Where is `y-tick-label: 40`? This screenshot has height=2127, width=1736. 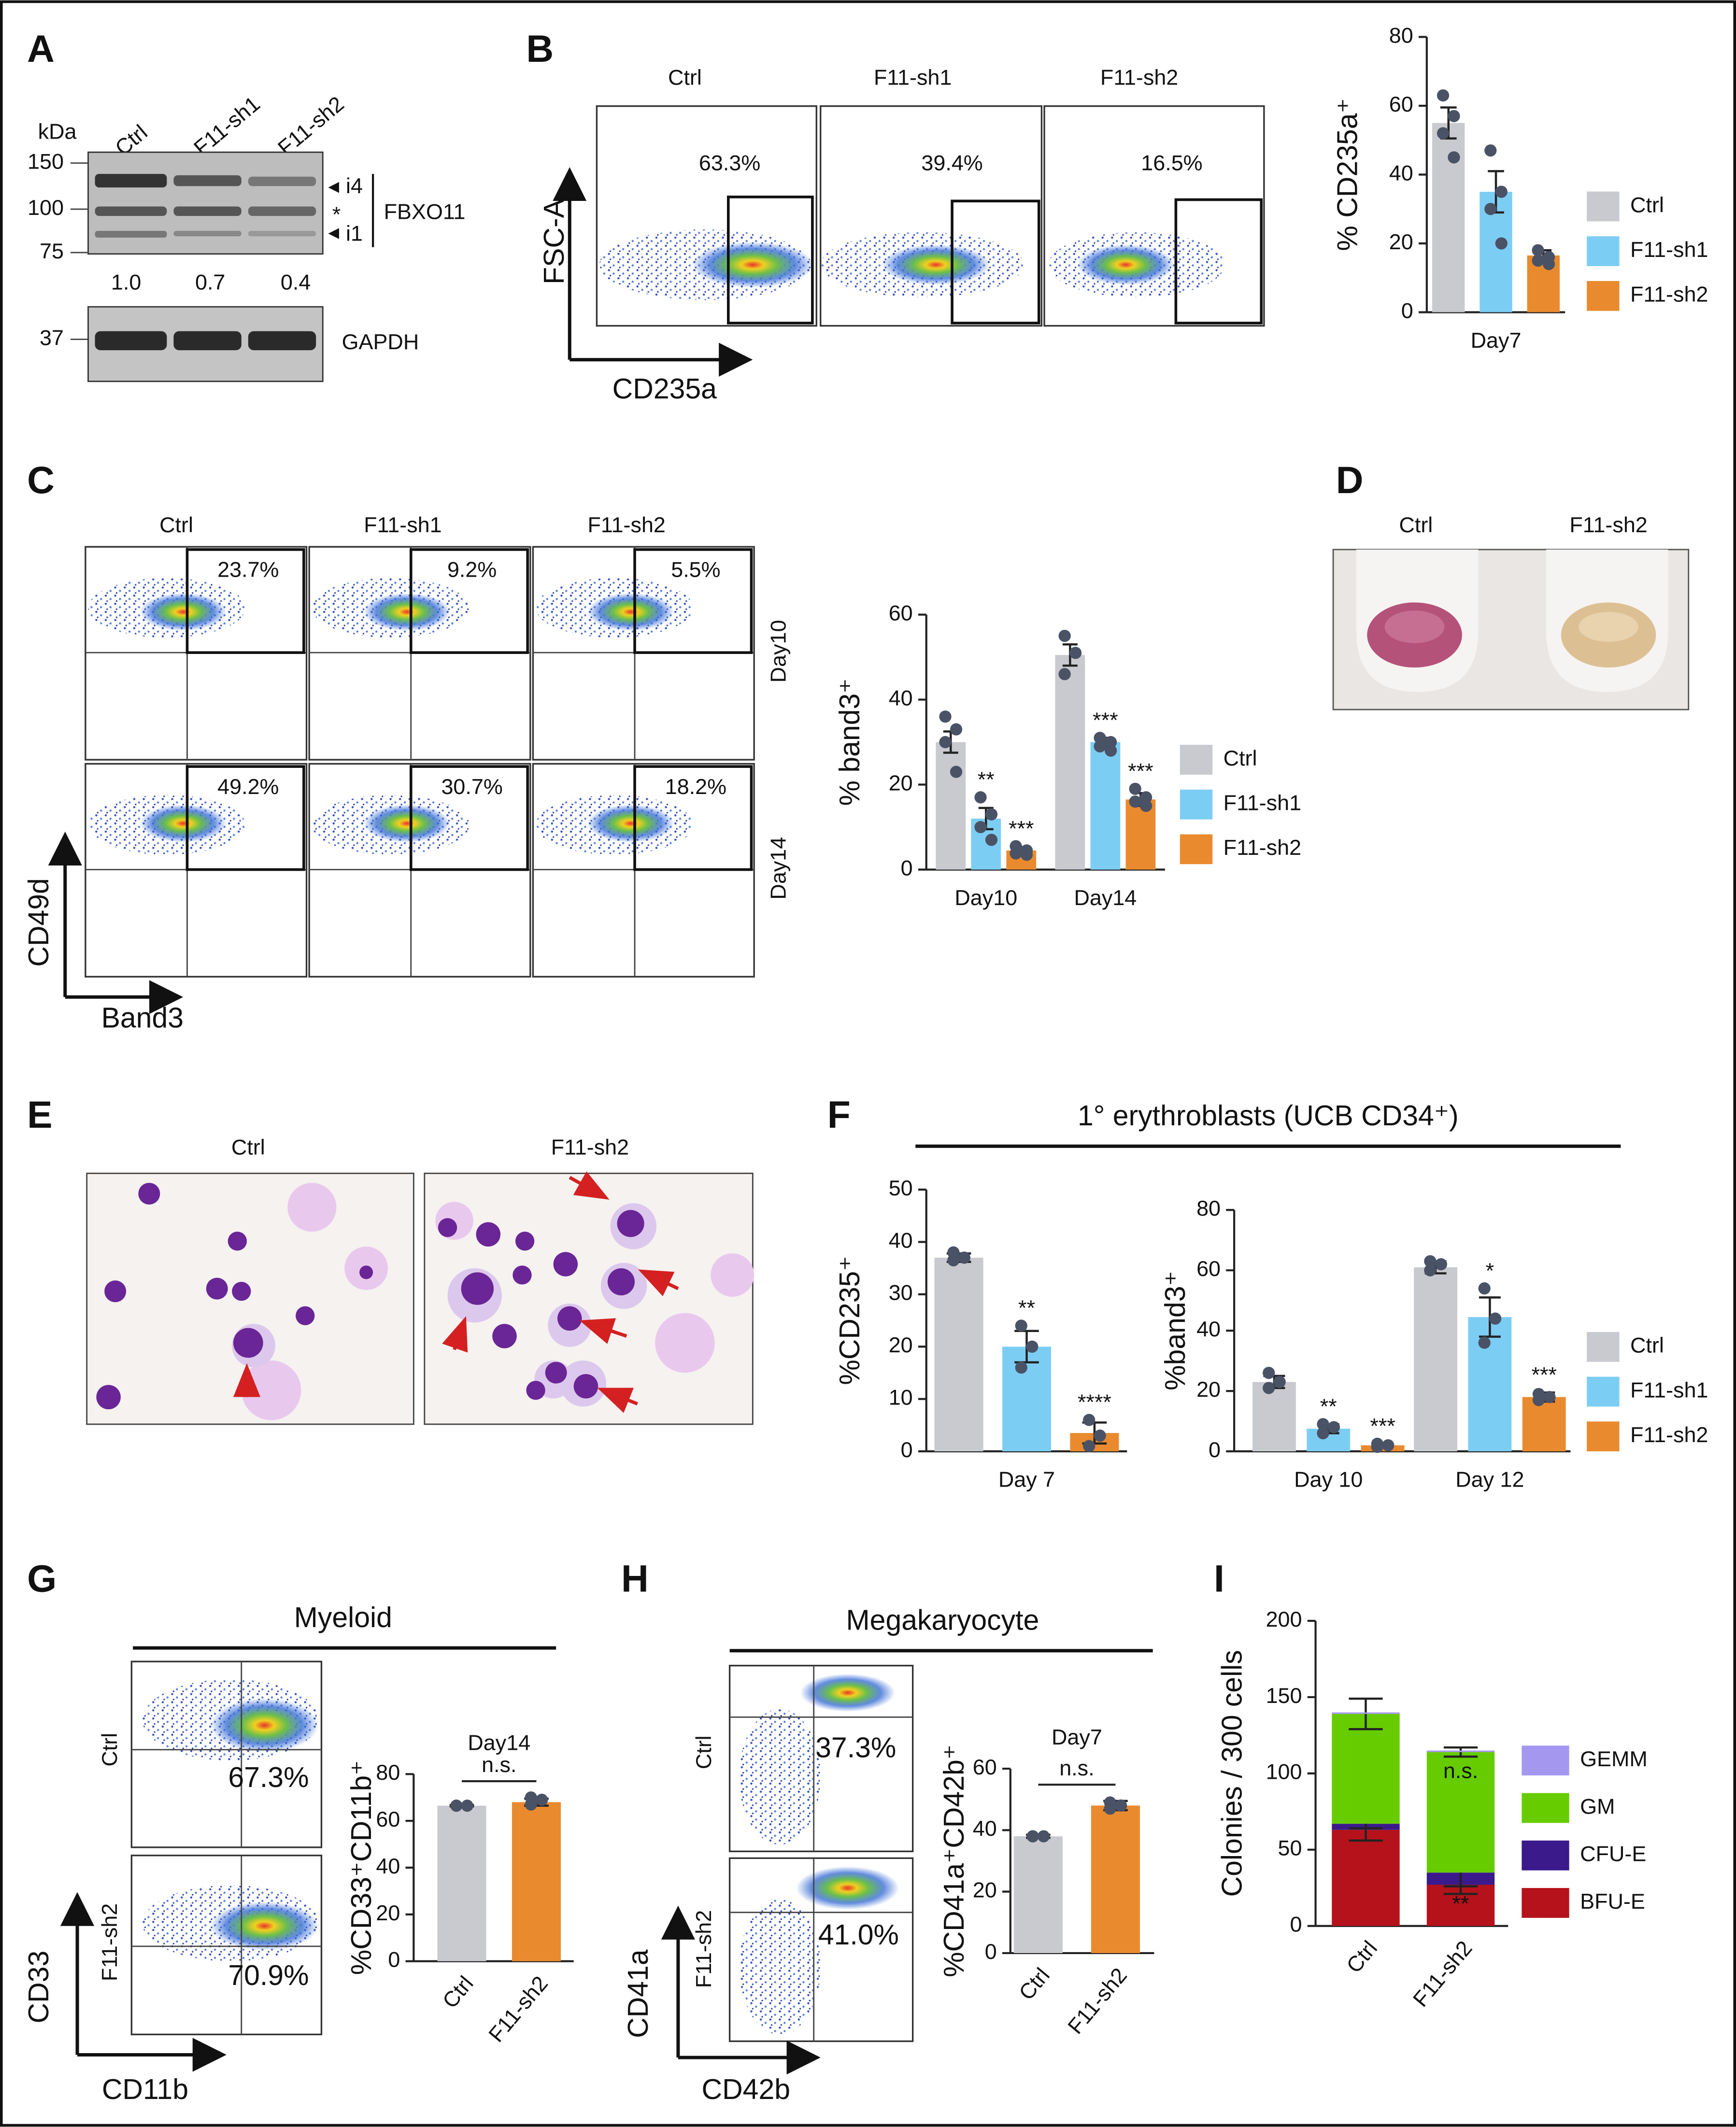
y-tick-label: 40 is located at coordinates (901, 1240).